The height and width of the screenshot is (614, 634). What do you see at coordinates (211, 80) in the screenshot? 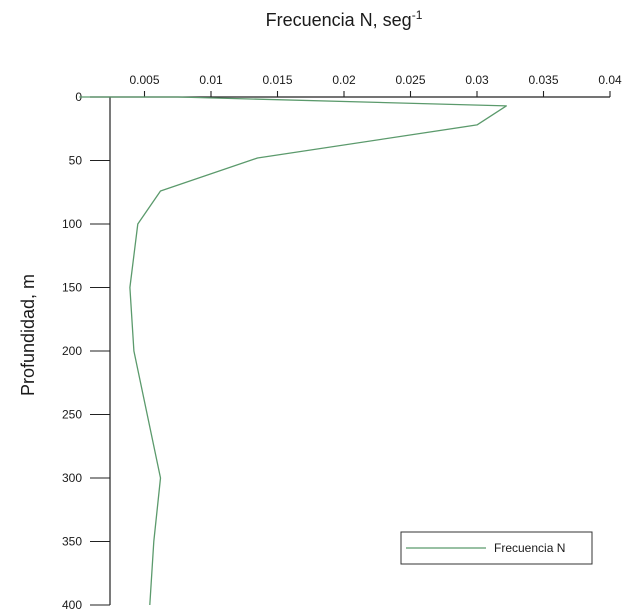
I see `x-tick-label: 0.01` at bounding box center [211, 80].